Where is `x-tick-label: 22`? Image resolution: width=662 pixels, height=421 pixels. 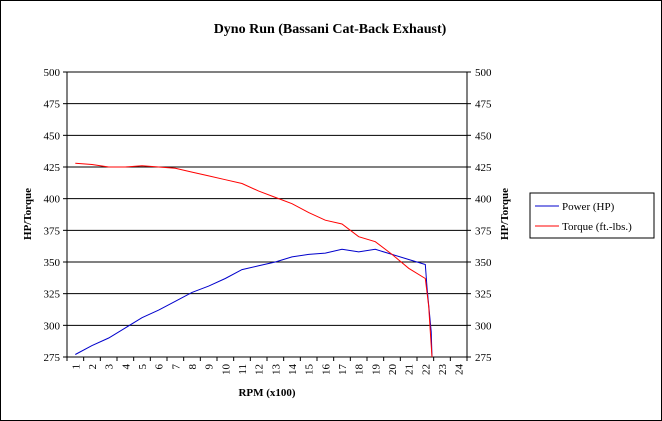
x-tick-label: 22 is located at coordinates (426, 369).